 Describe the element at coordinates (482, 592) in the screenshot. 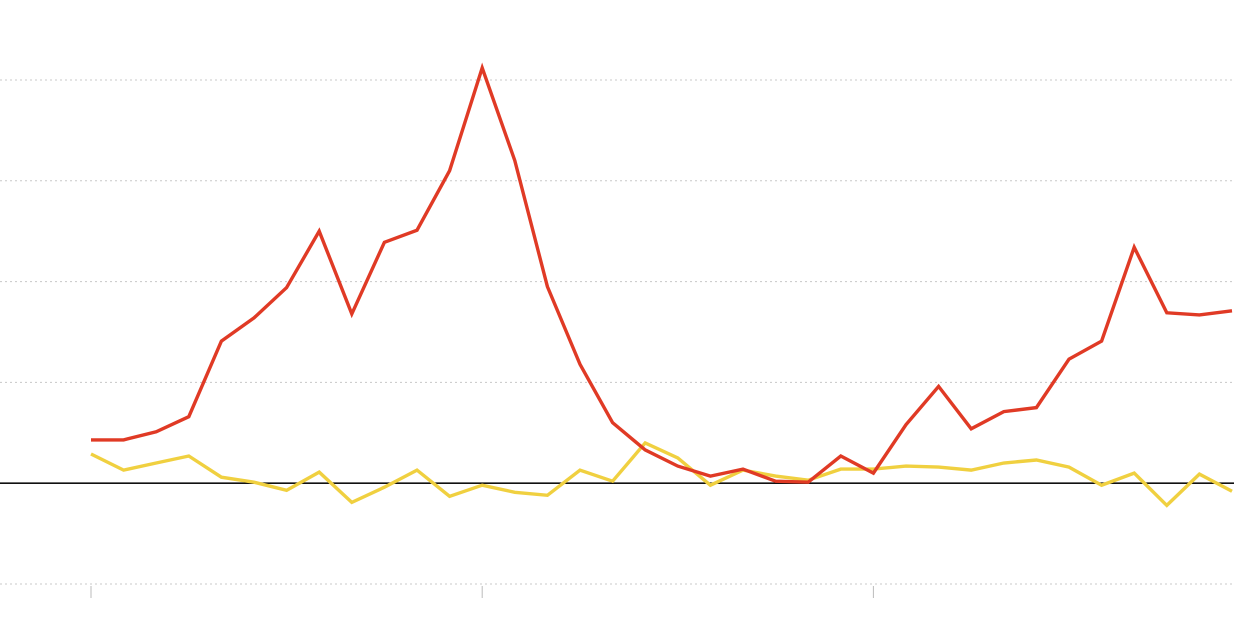

I see `x-axis-ticks` at that location.